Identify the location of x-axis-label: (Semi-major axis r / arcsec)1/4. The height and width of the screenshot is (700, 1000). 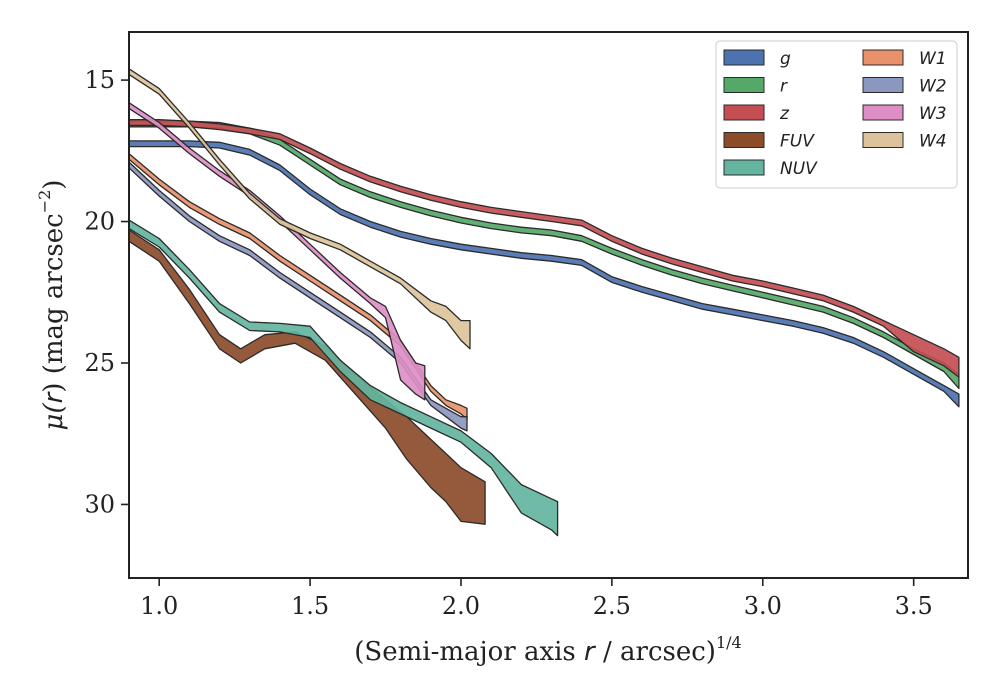
(547, 650).